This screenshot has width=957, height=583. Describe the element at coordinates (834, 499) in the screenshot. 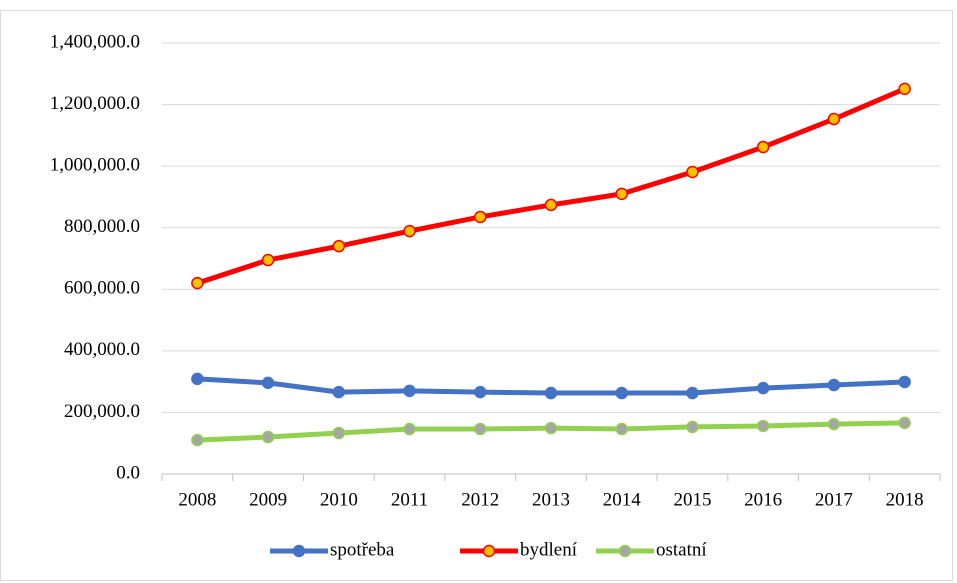

I see `x-tick-label: 2017` at that location.